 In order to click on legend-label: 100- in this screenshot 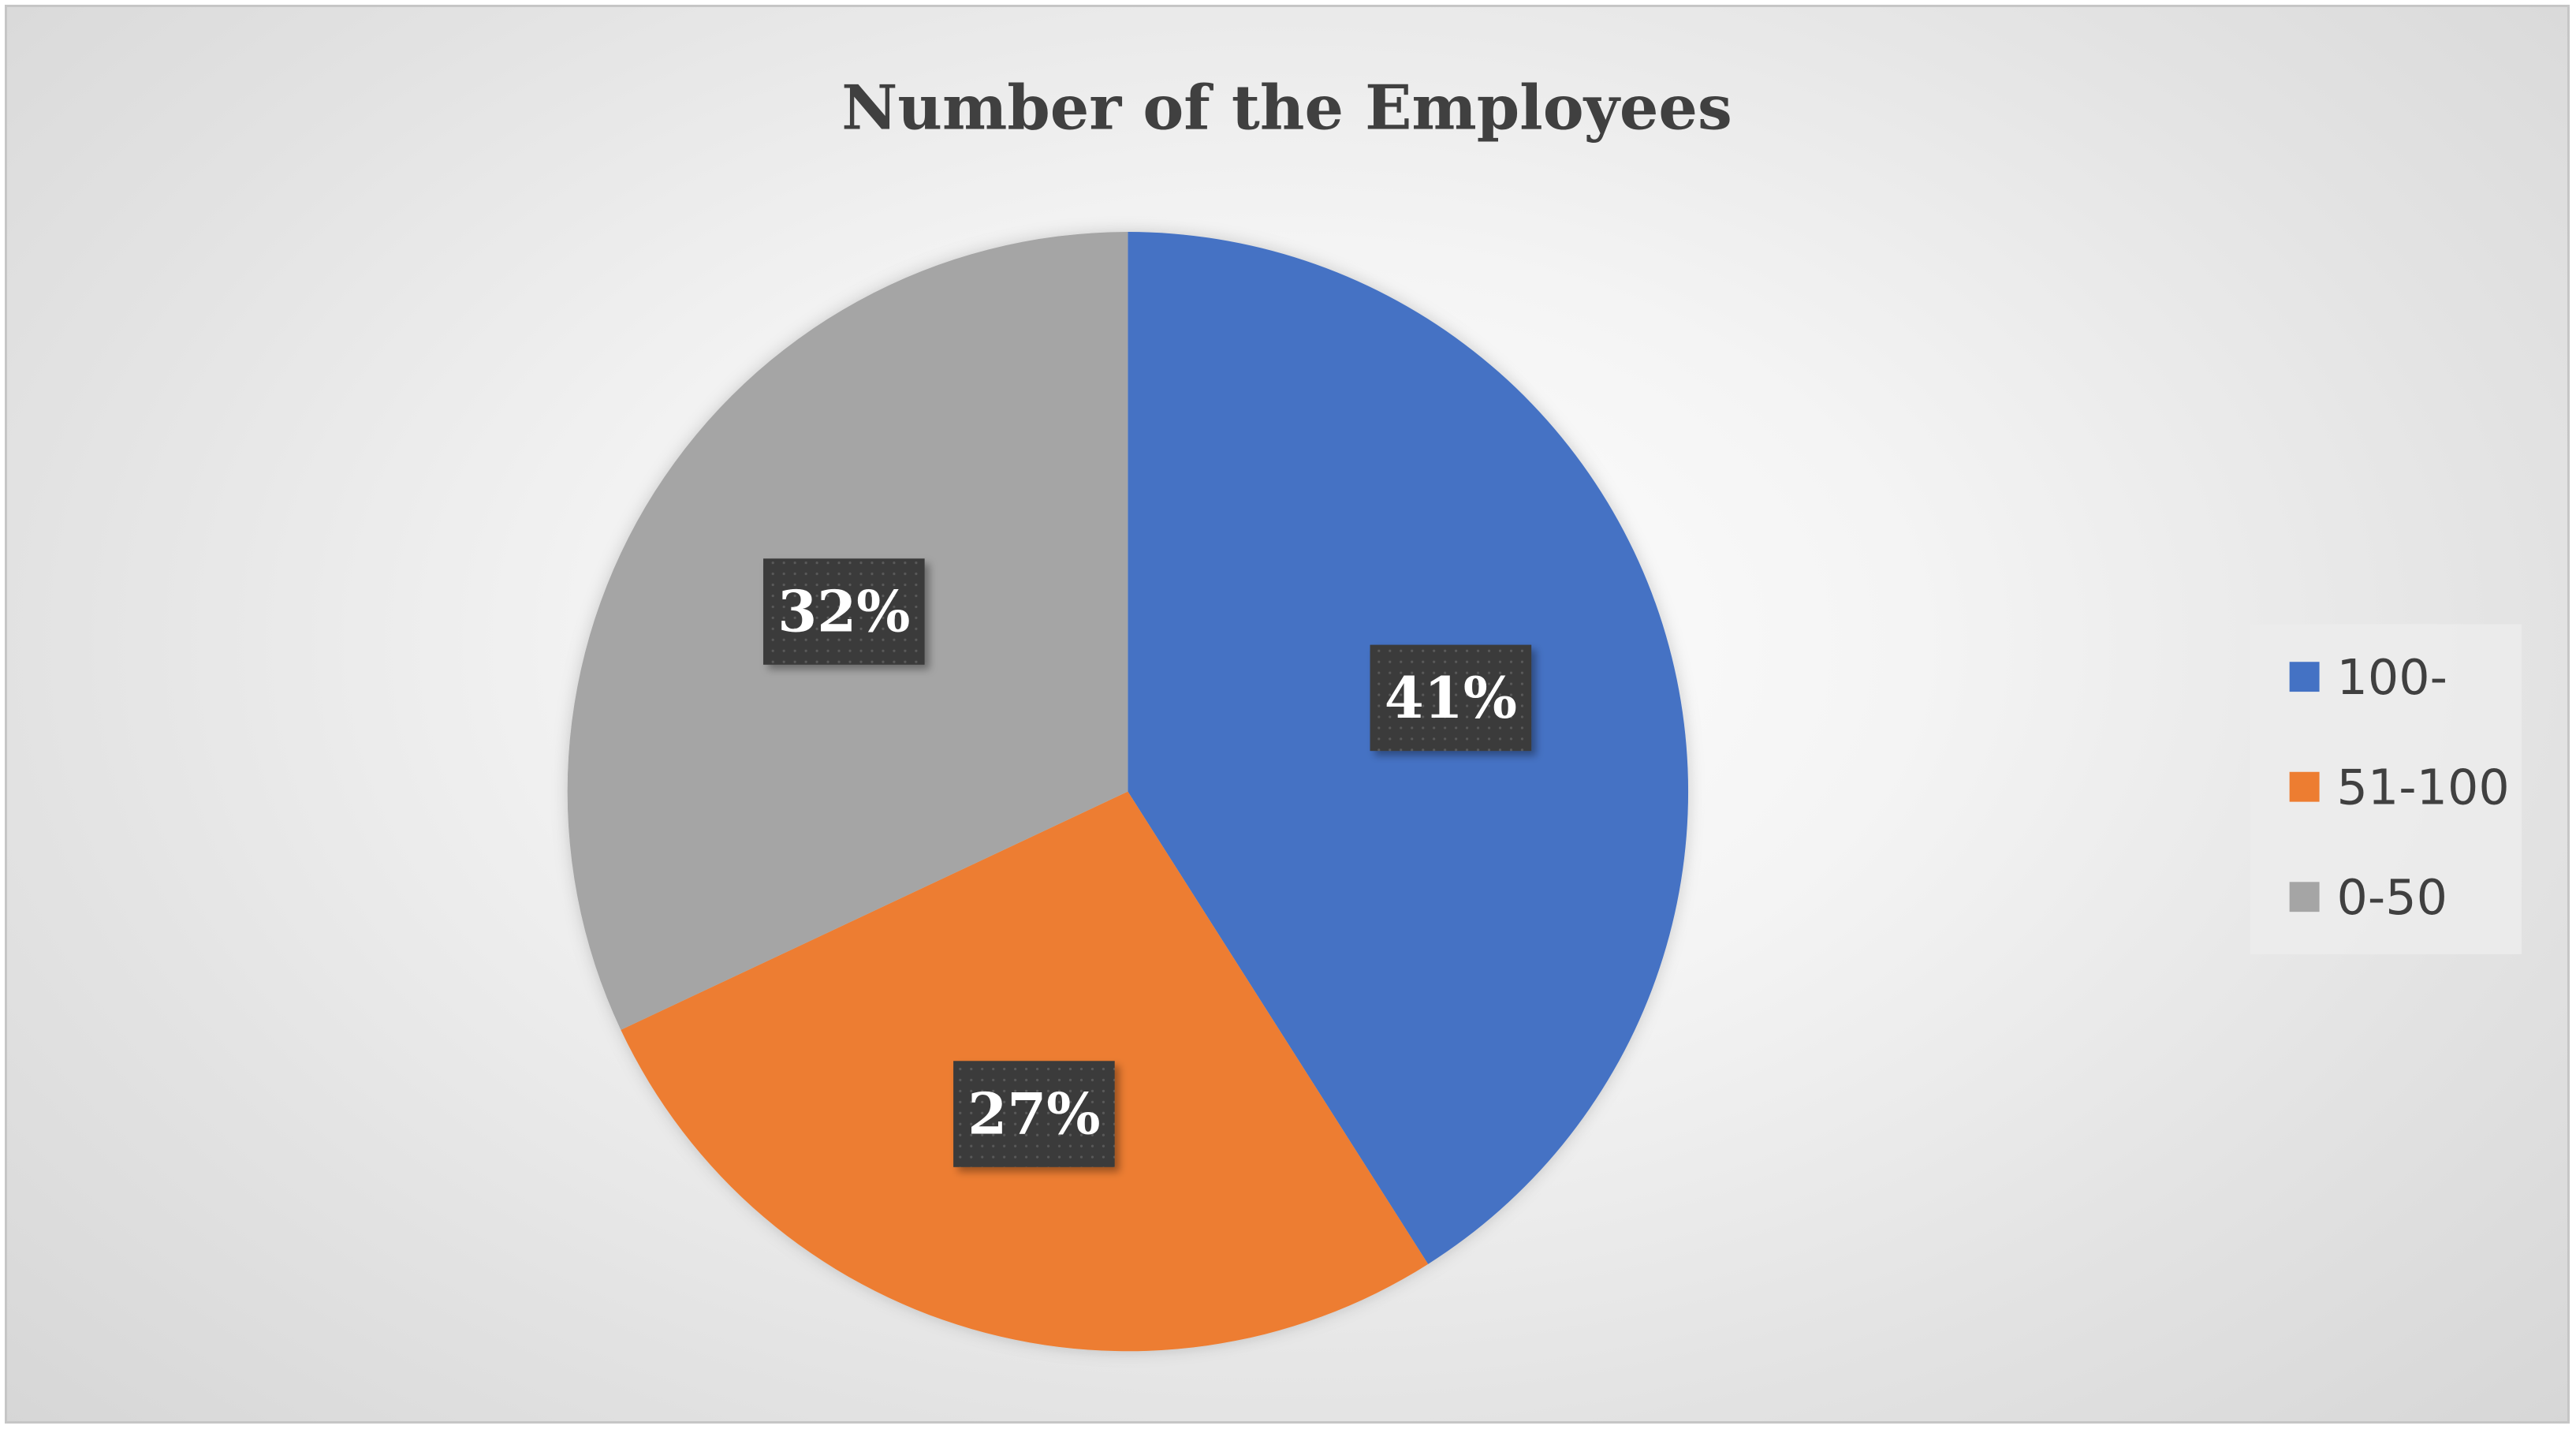, I will do `click(2392, 677)`.